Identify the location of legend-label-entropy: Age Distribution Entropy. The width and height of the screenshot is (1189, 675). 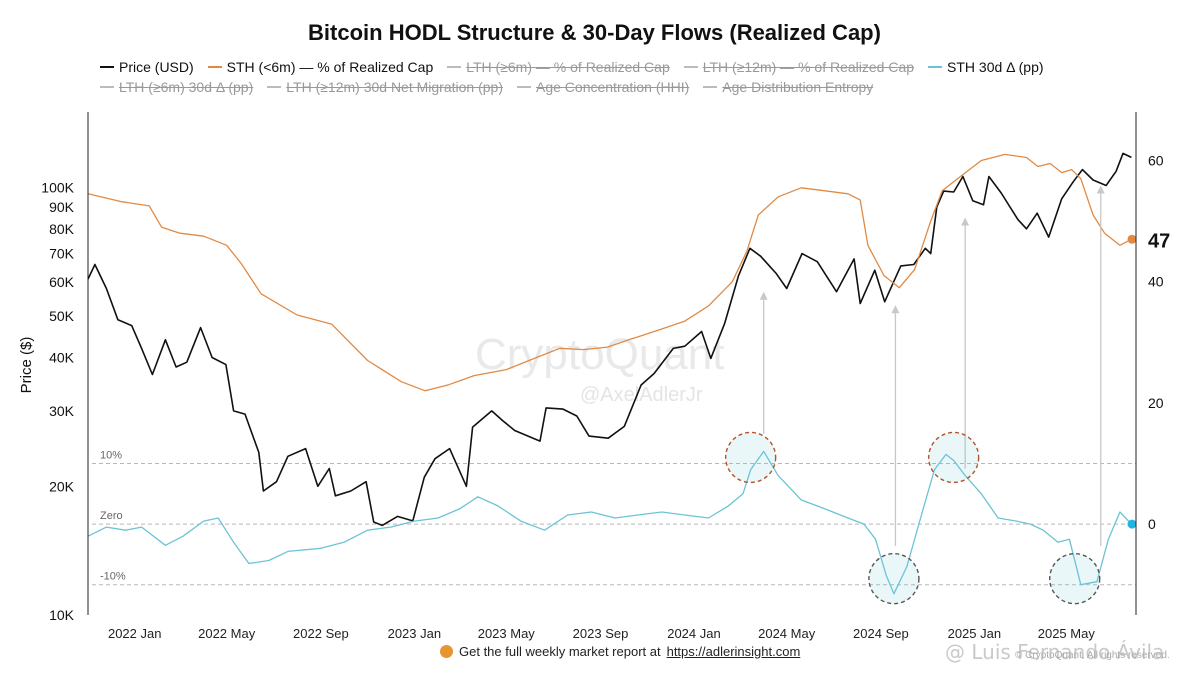
(798, 87).